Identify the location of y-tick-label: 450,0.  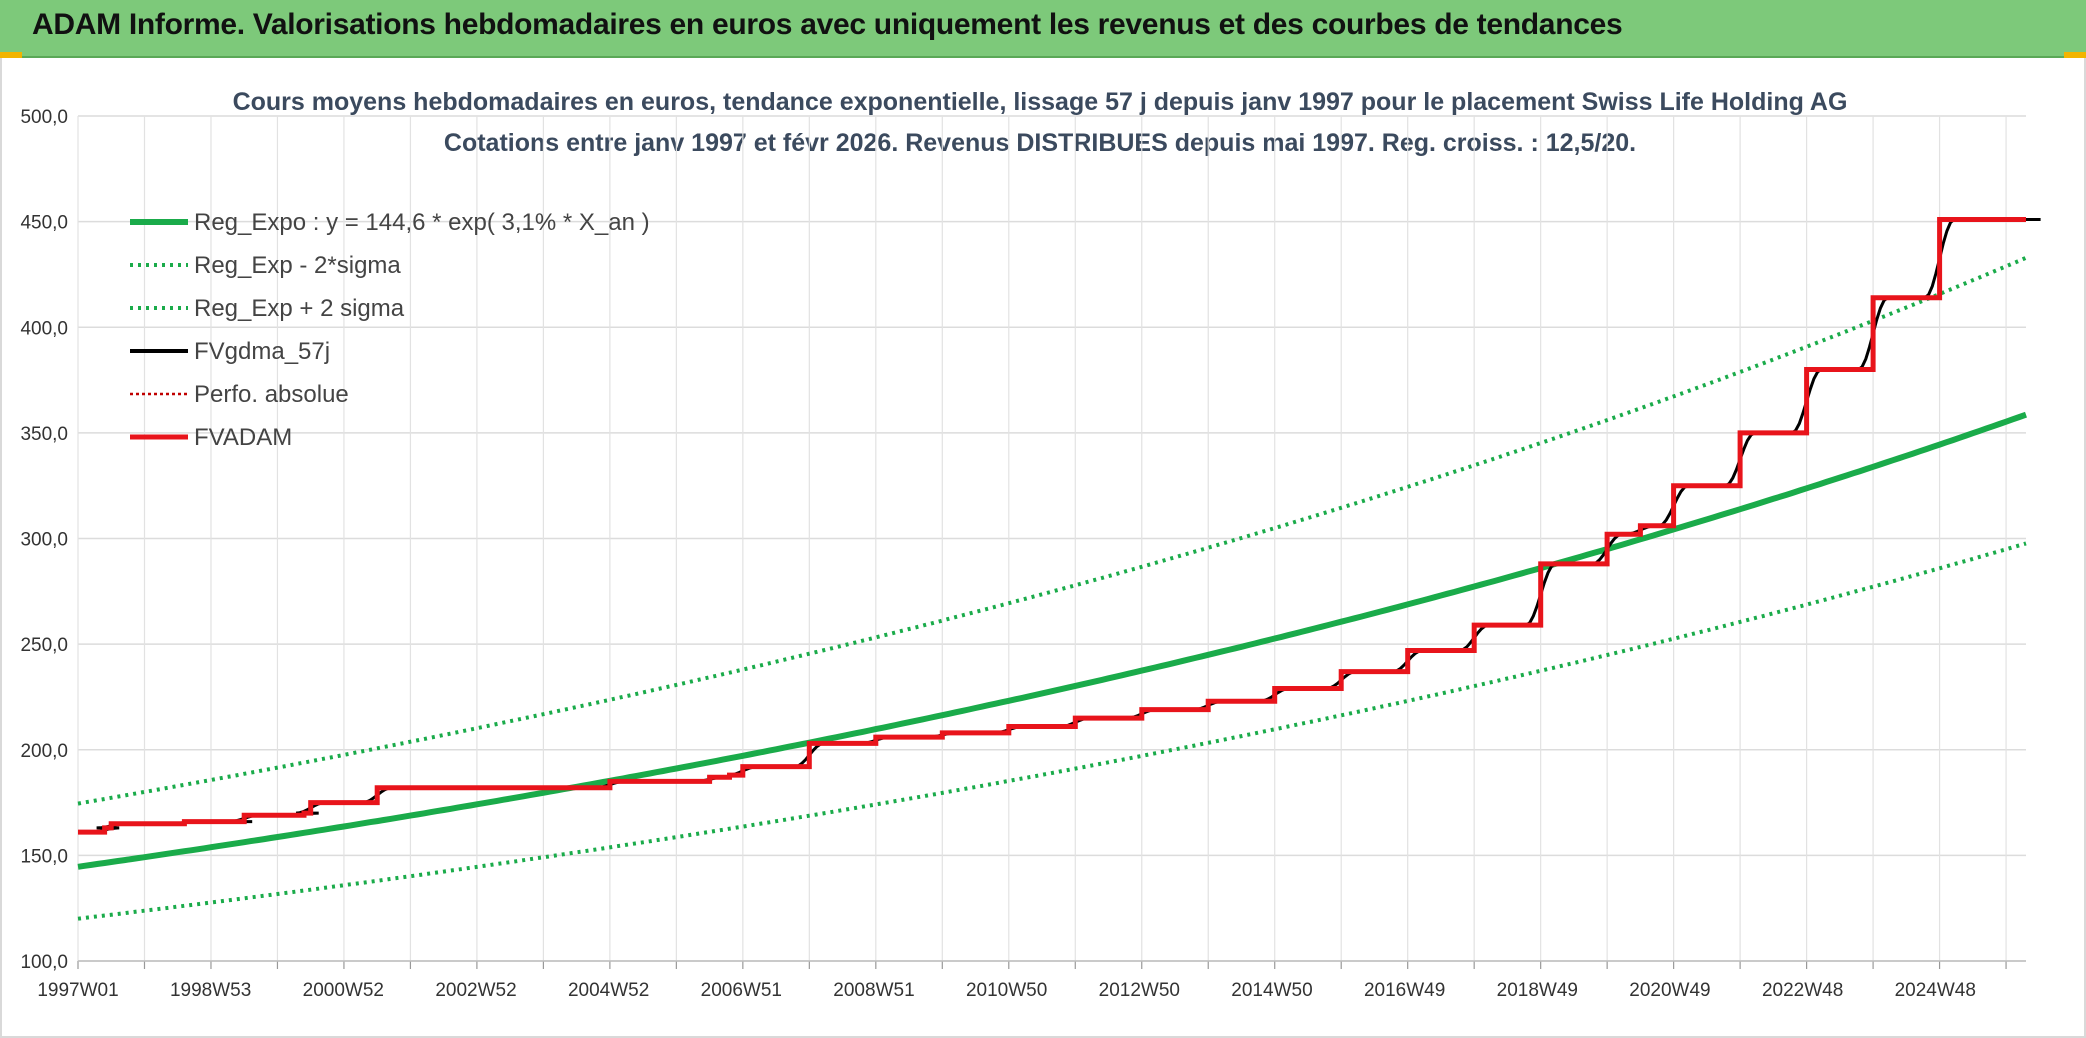
(44, 223).